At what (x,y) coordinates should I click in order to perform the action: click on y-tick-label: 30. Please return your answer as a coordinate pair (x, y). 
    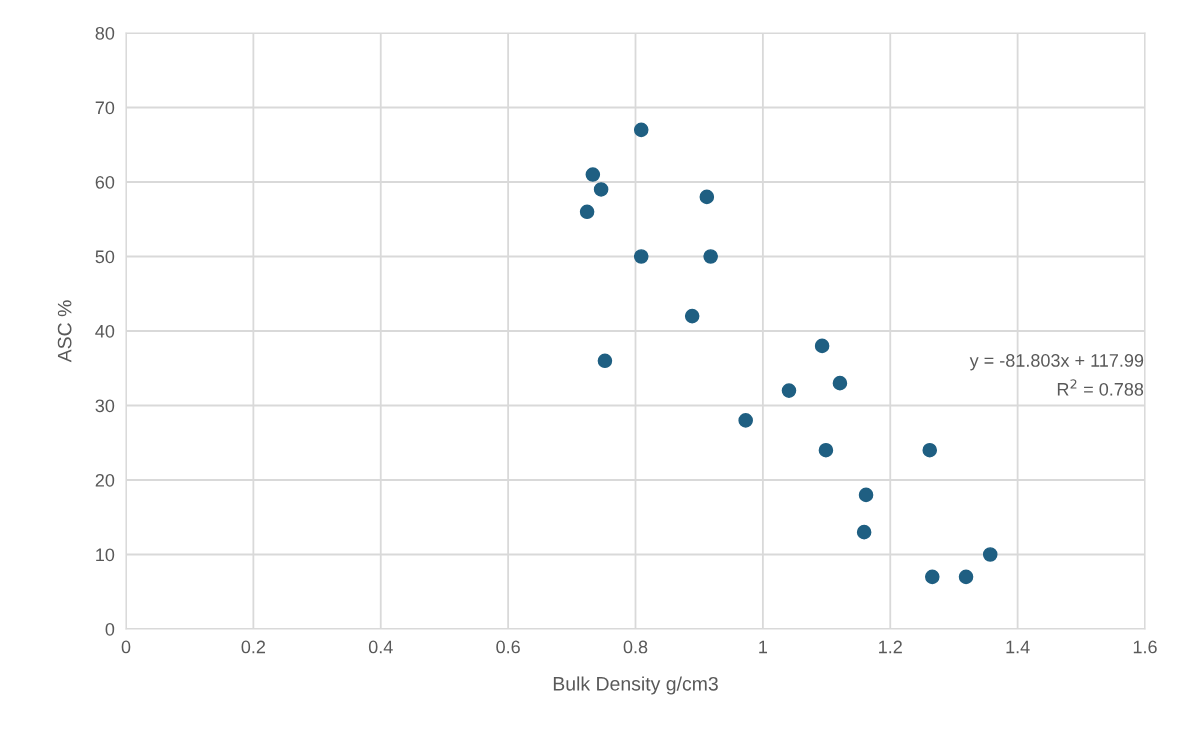
    Looking at the image, I should click on (105, 406).